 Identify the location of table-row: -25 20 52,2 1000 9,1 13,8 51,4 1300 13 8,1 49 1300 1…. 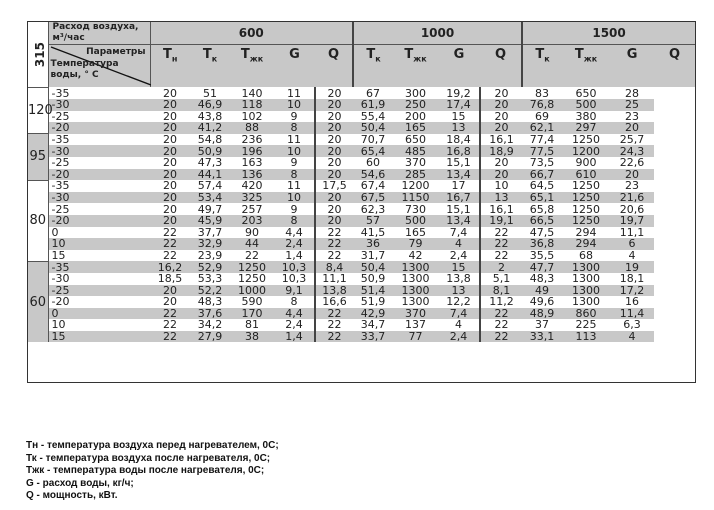
(361, 290).